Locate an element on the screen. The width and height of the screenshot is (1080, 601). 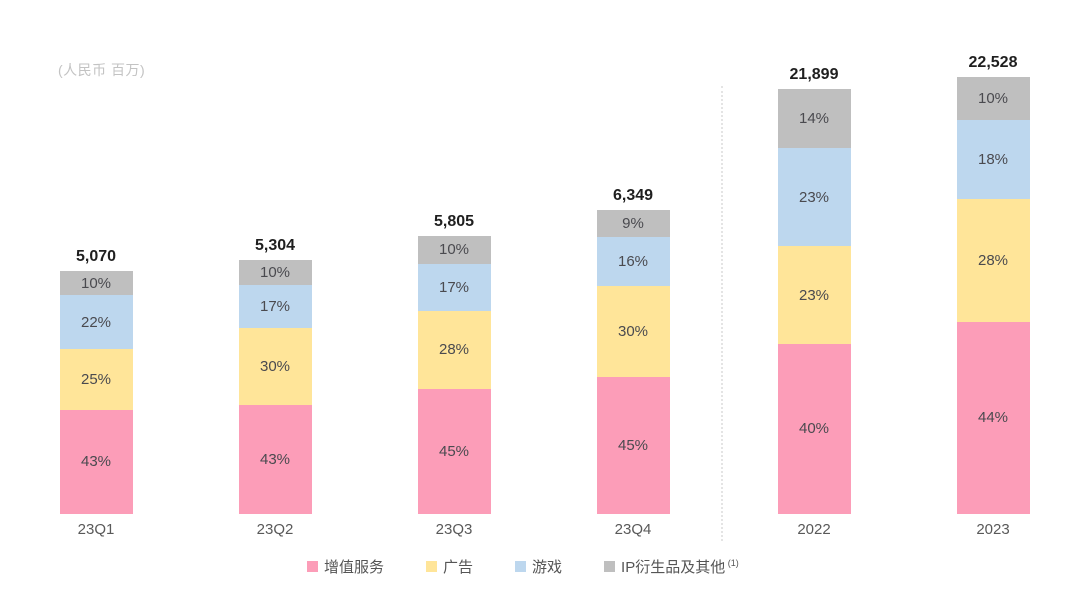
bar-2023: 10% 18% 28% 44% is located at coordinates (993, 295).